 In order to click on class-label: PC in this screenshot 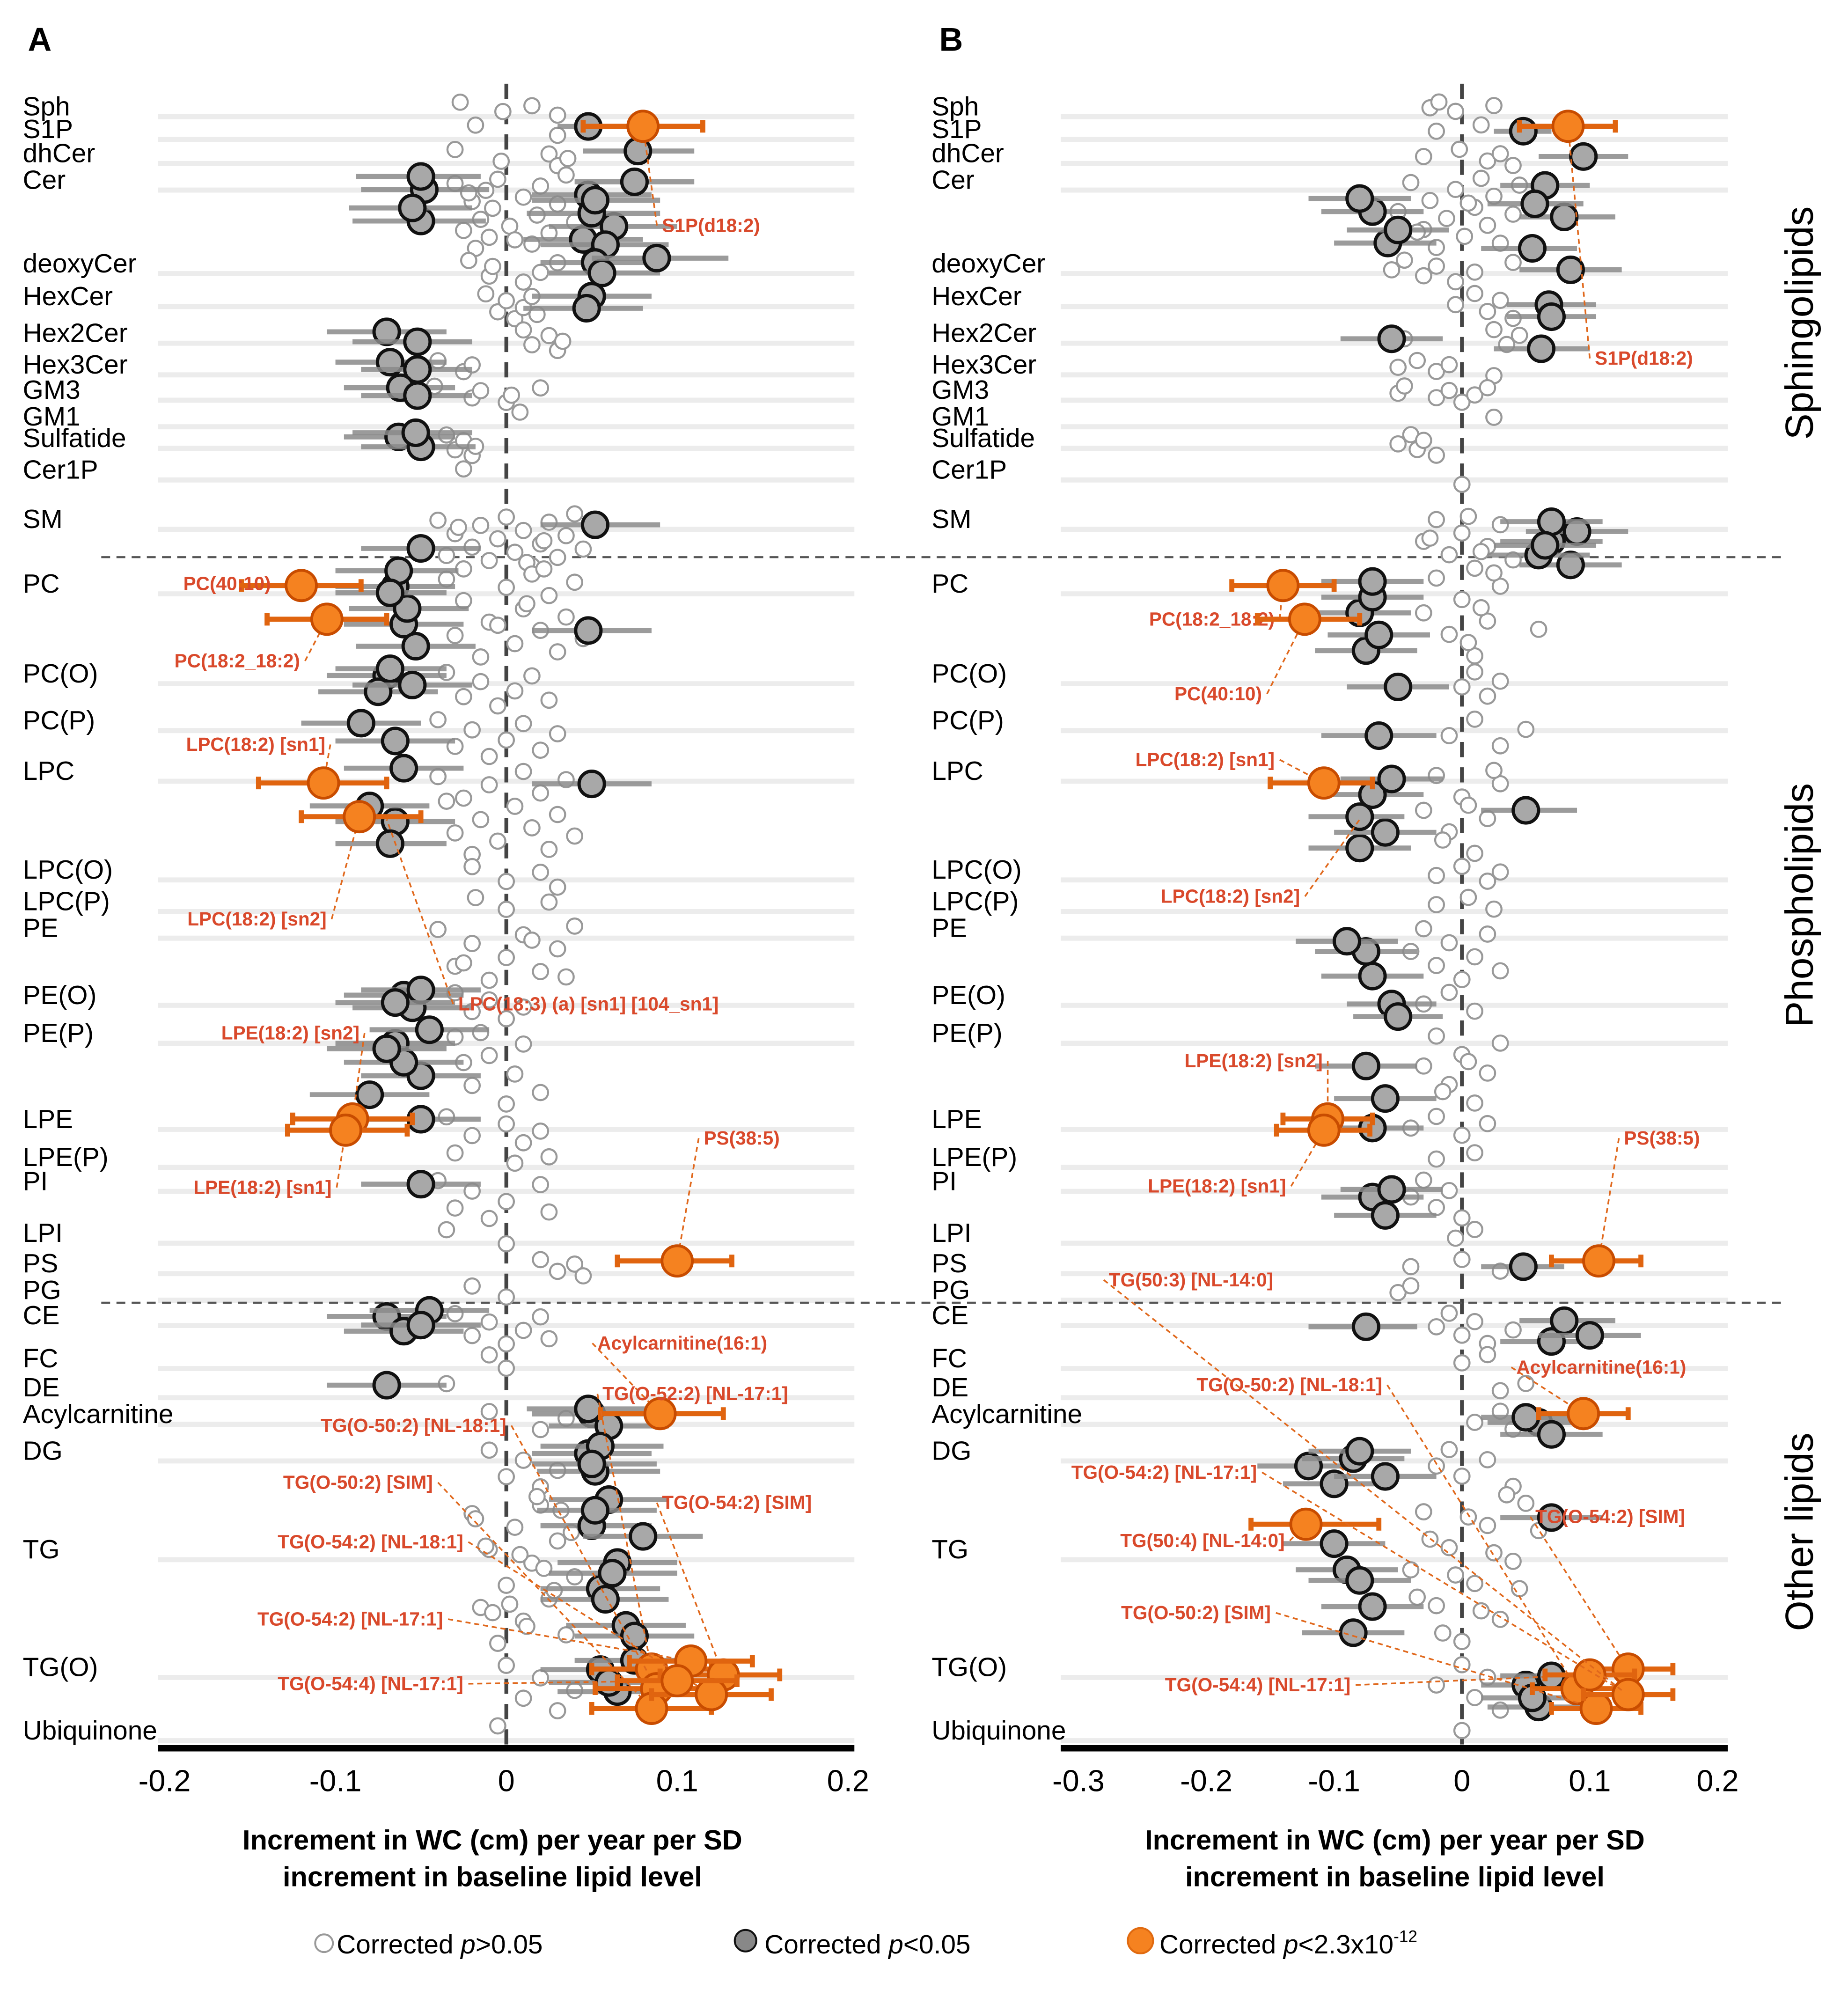, I will do `click(41, 584)`.